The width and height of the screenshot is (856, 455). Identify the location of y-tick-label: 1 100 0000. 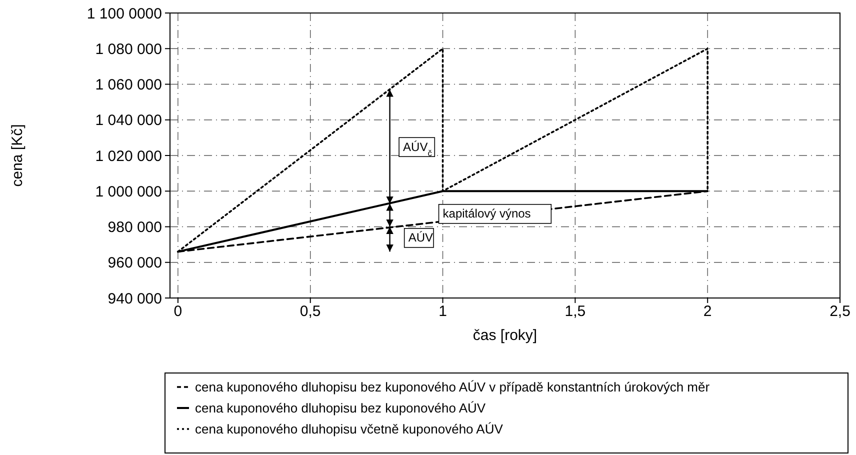
(124, 13).